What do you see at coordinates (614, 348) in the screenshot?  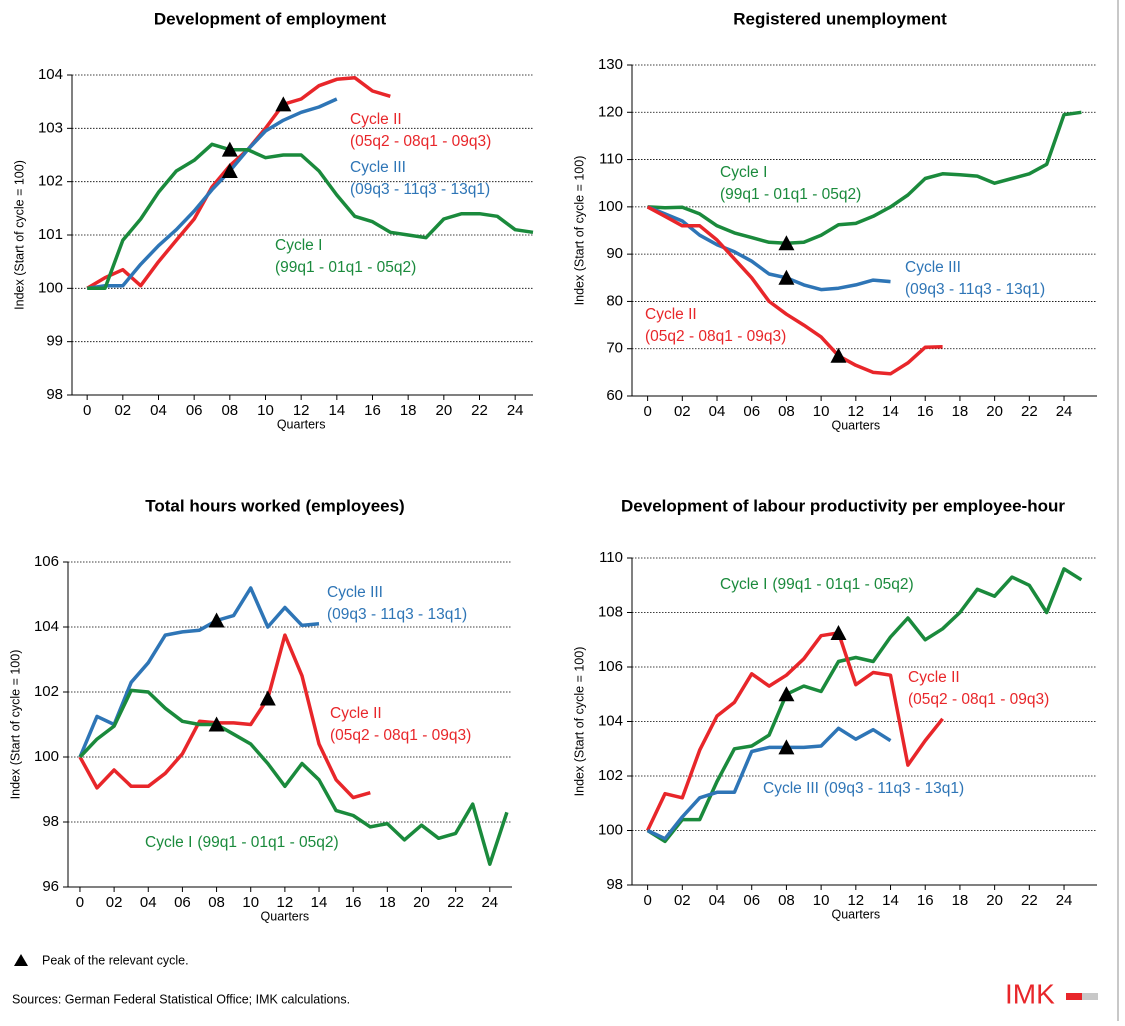 I see `y-tick-label: 70` at bounding box center [614, 348].